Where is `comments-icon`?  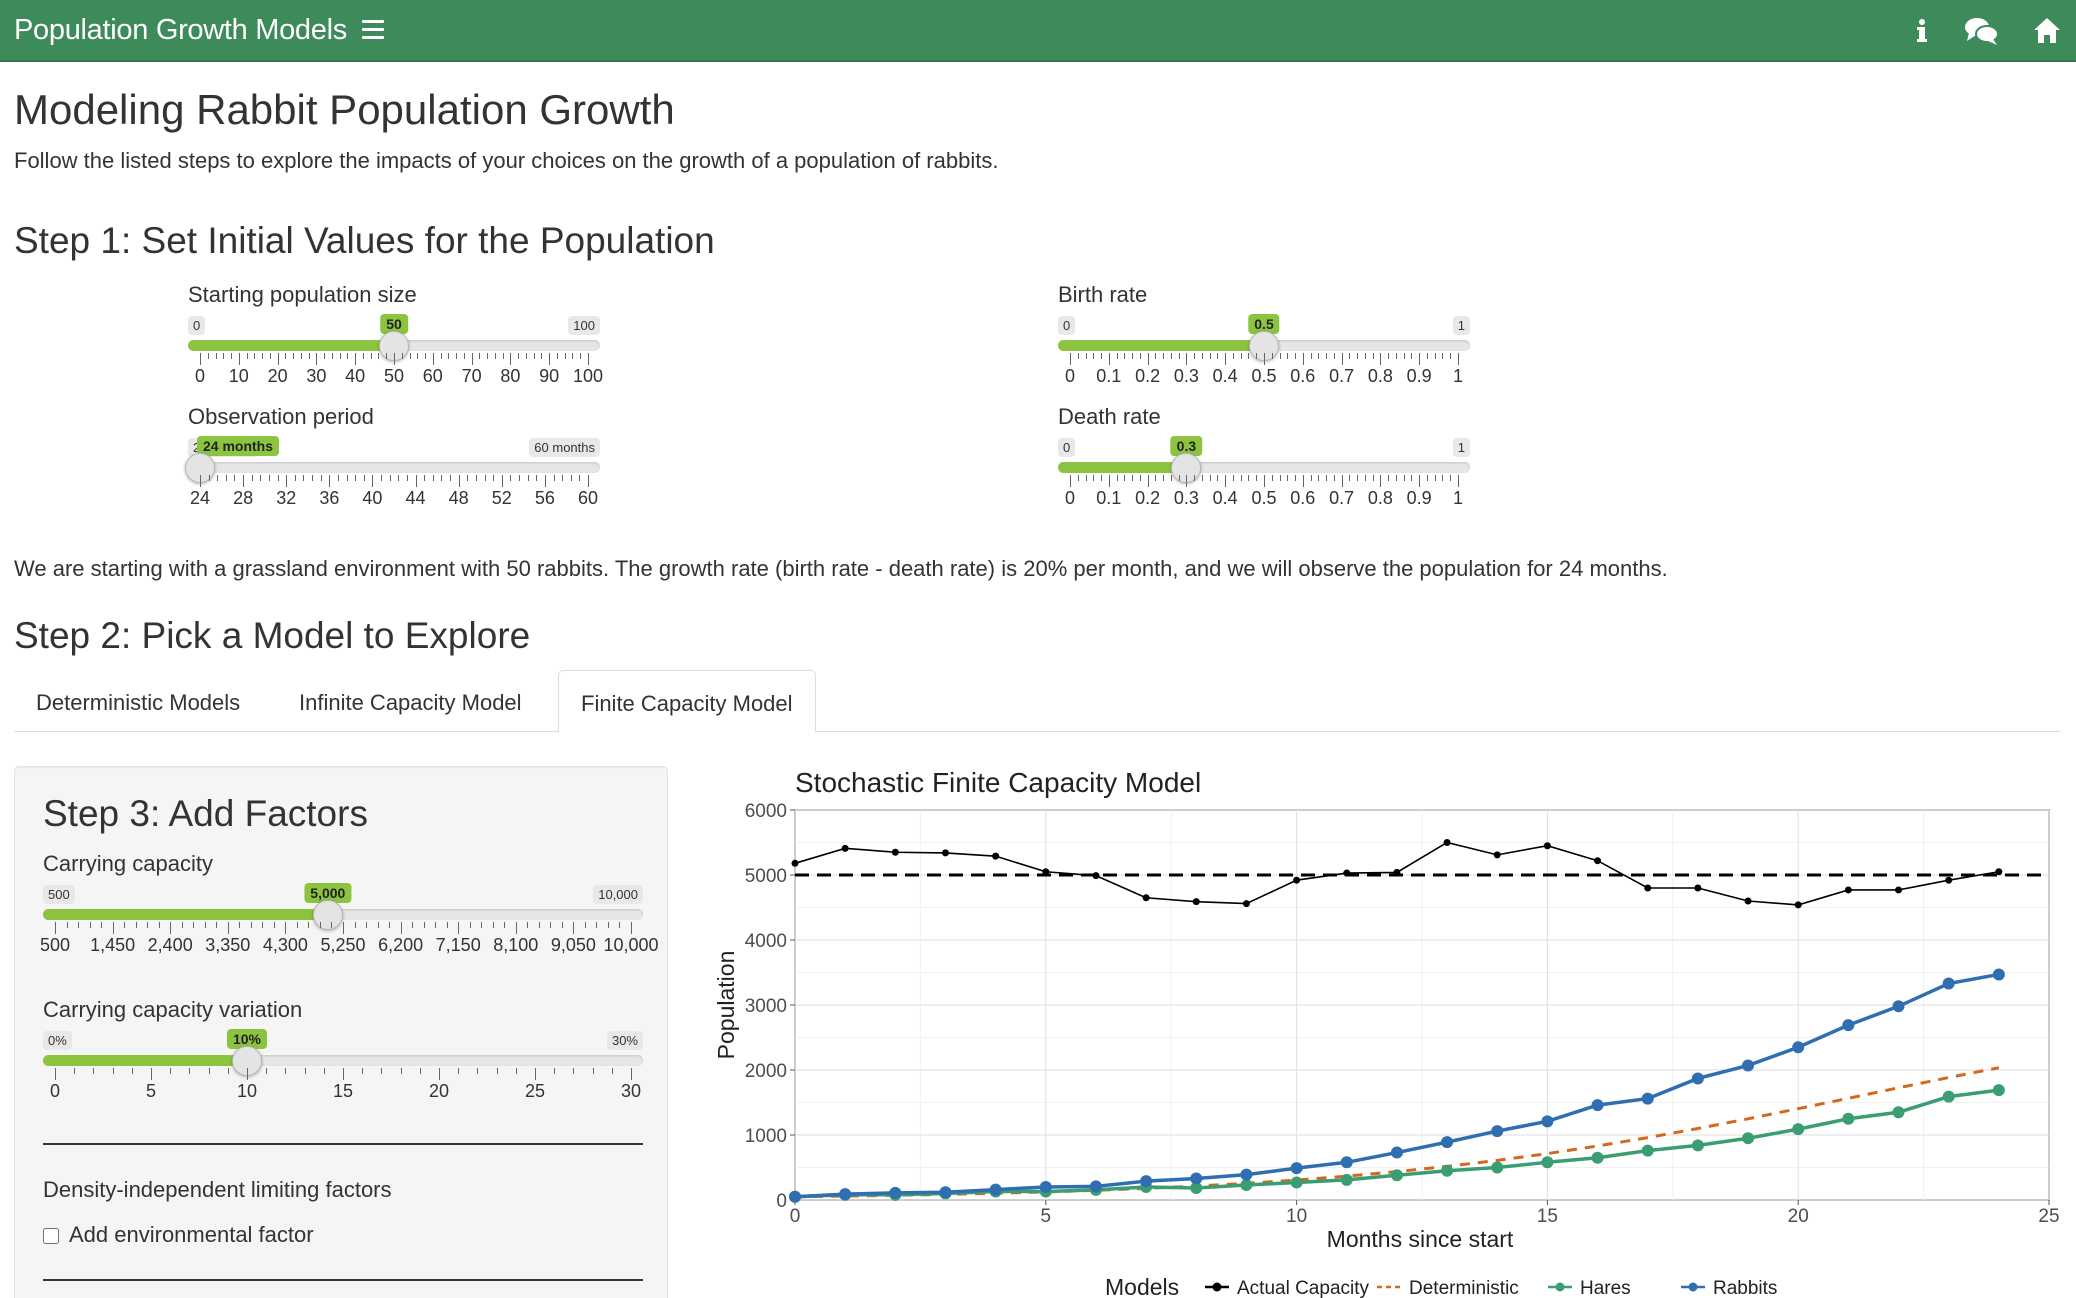
comments-icon is located at coordinates (1982, 31).